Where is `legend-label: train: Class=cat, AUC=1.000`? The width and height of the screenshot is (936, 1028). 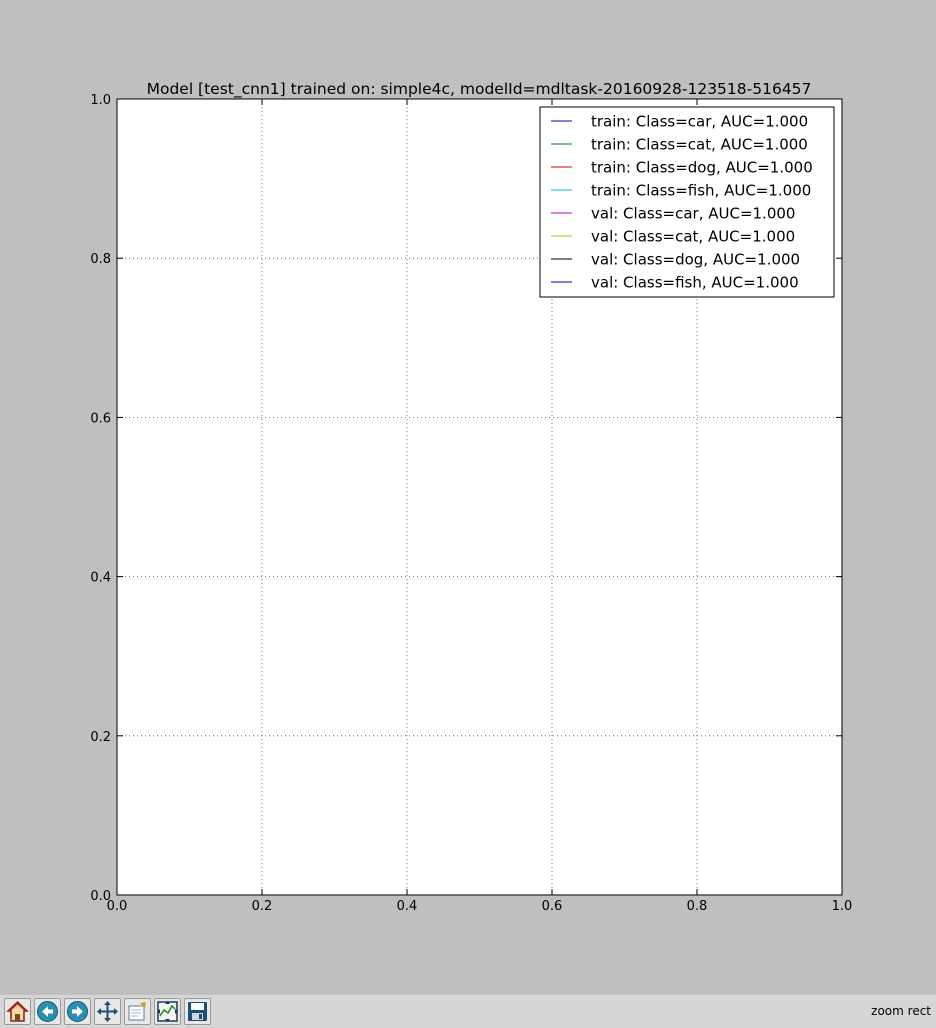
legend-label: train: Class=cat, AUC=1.000 is located at coordinates (699, 145).